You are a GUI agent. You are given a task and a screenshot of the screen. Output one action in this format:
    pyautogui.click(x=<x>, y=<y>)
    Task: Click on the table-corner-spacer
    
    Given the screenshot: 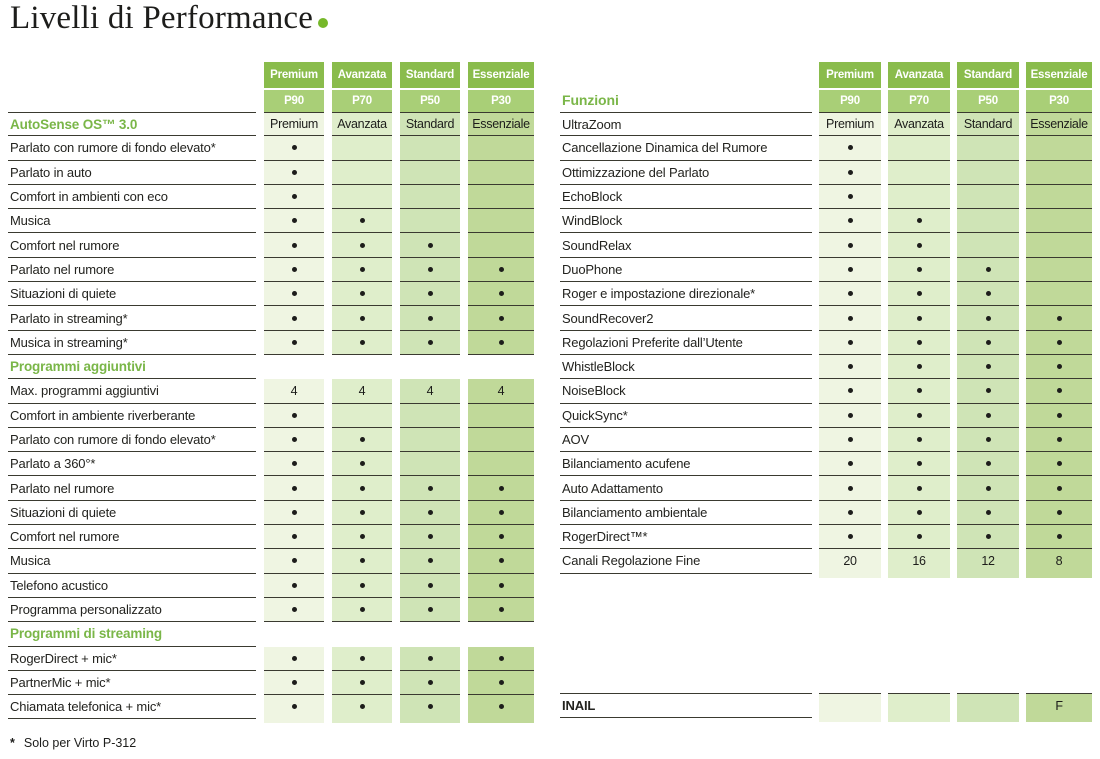 What is the action you would take?
    pyautogui.click(x=132, y=87)
    